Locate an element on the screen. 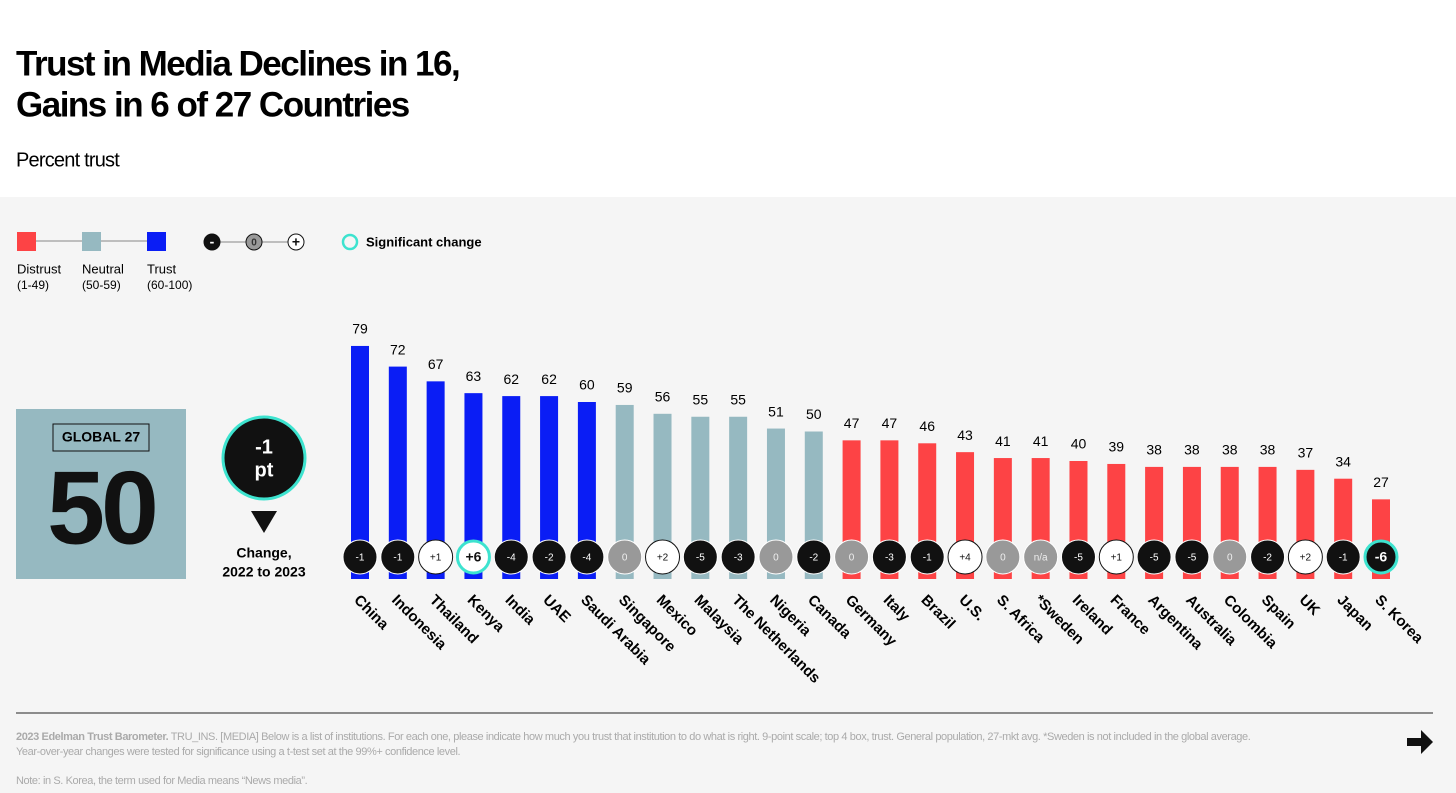 The width and height of the screenshot is (1456, 793). legend-range: (60-100) is located at coordinates (169, 285).